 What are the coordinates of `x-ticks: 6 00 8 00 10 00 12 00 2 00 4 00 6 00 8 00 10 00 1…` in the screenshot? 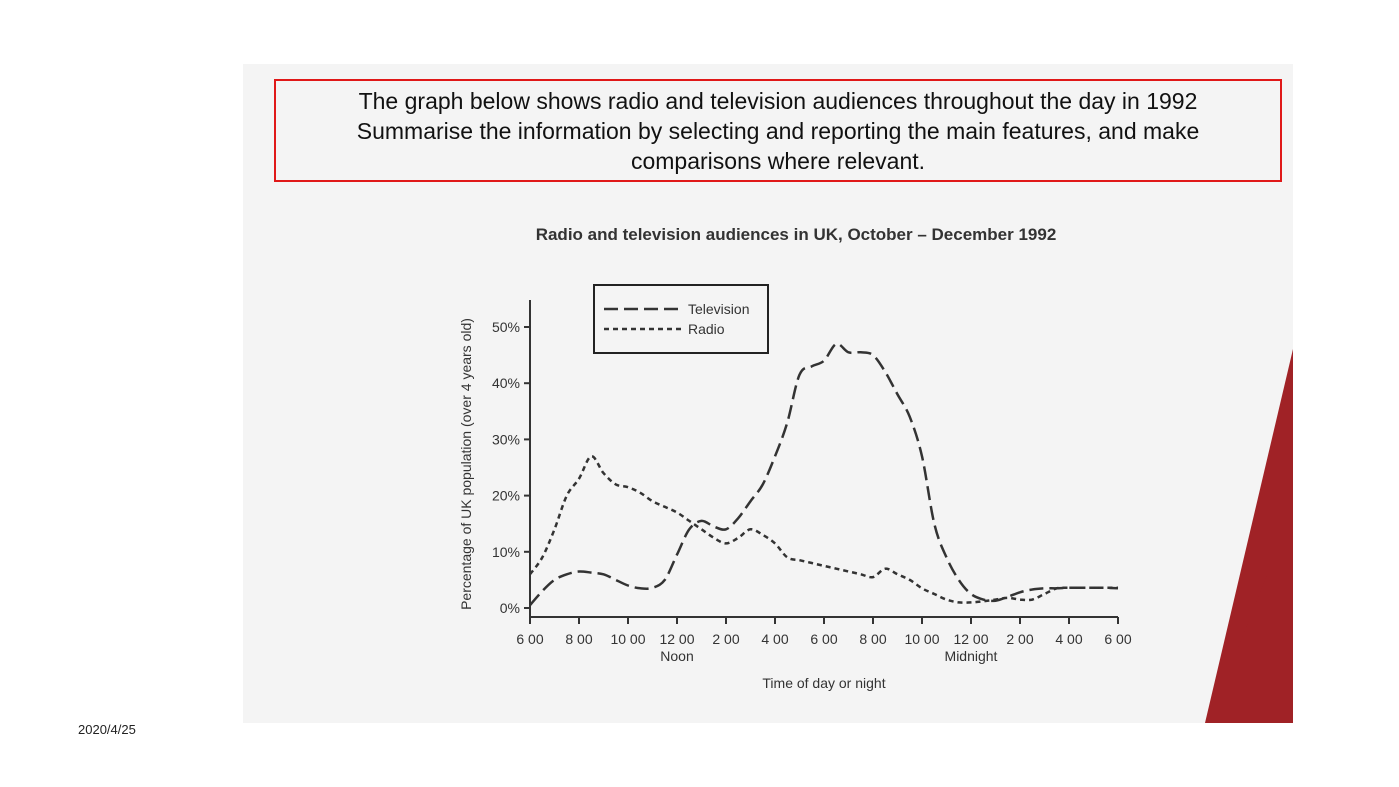 It's located at (824, 640).